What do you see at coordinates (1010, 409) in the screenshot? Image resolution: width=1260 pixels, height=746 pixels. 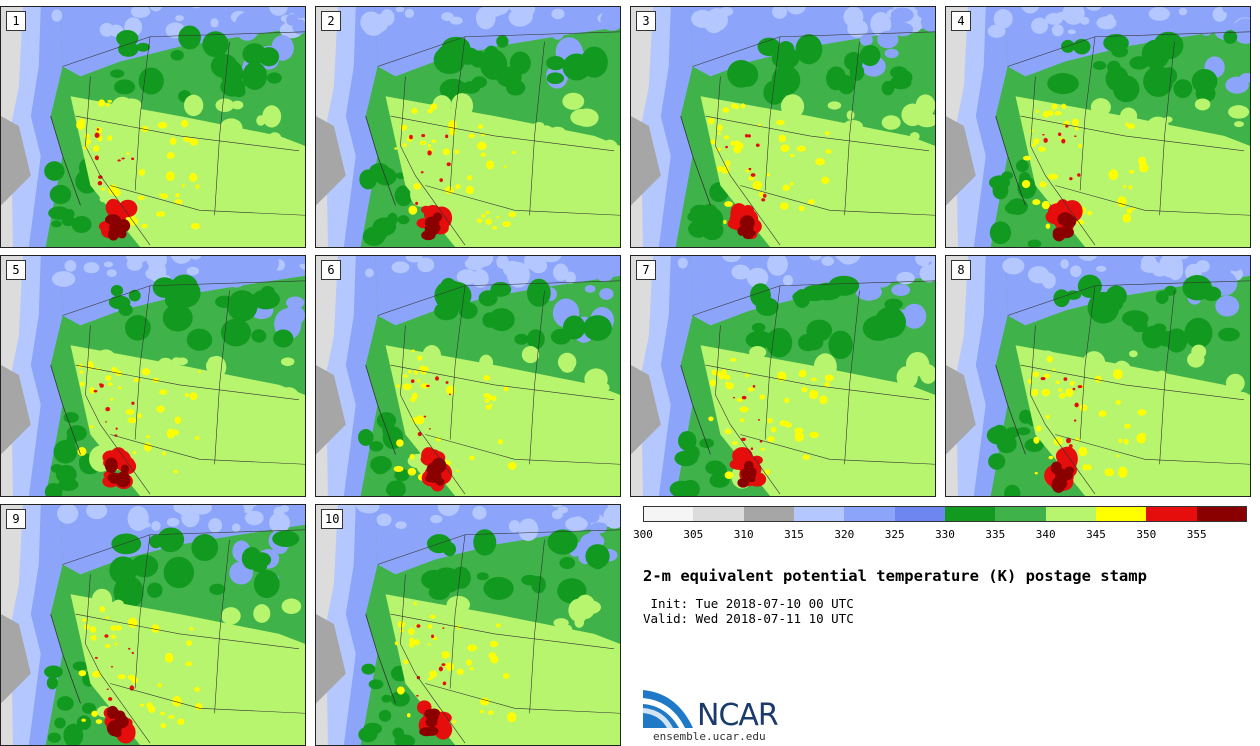 I see `coastline` at bounding box center [1010, 409].